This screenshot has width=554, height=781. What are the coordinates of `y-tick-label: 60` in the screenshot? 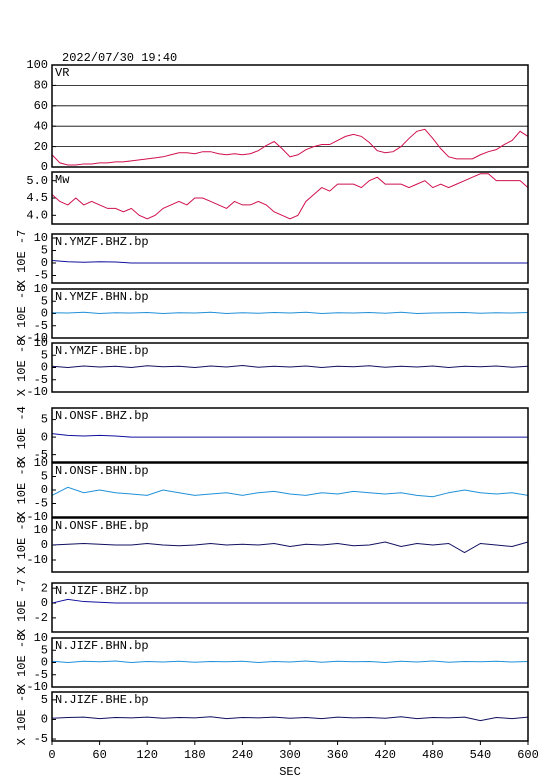 It's located at (41, 106).